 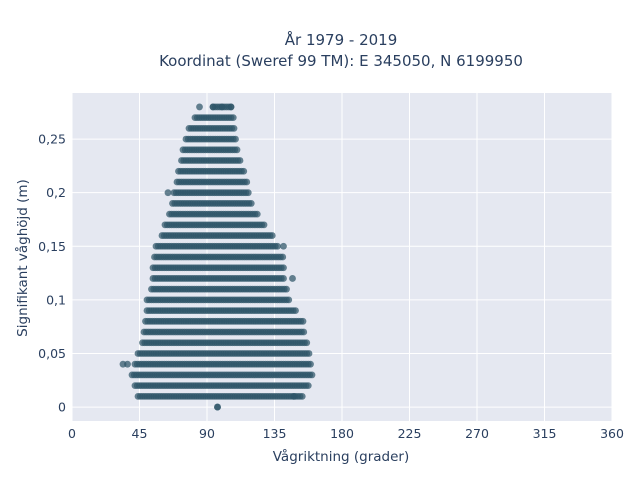 I want to click on x-tick-label: 270, so click(x=477, y=433).